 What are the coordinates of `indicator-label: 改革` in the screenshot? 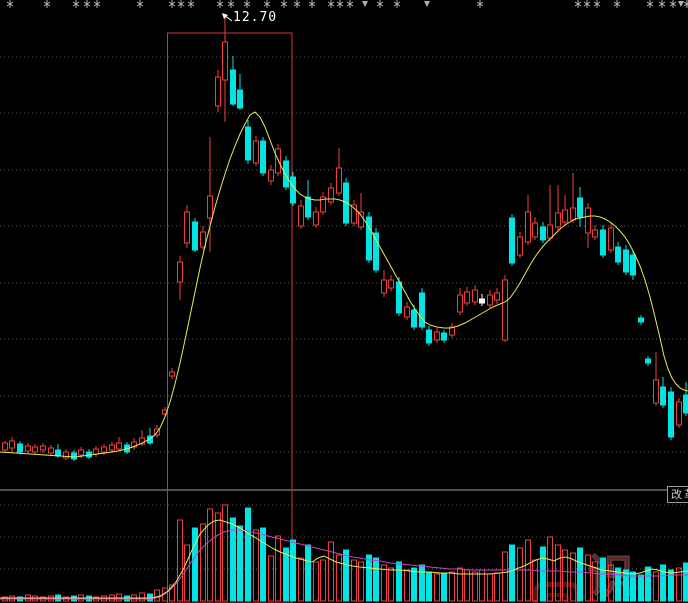 It's located at (679, 494).